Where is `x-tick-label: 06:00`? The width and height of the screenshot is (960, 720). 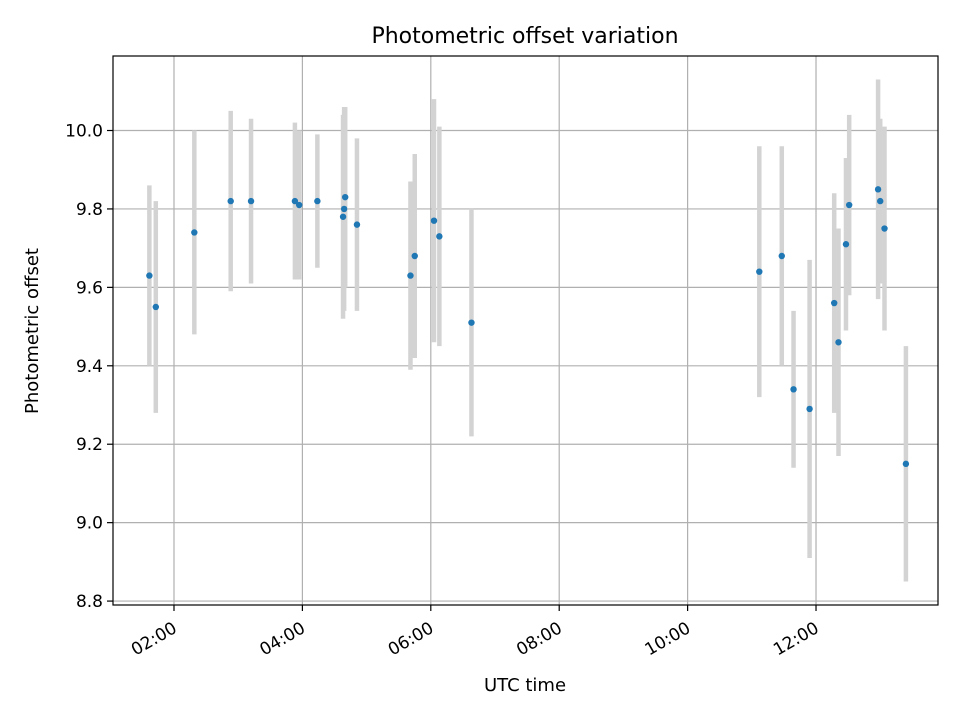 x-tick-label: 06:00 is located at coordinates (411, 639).